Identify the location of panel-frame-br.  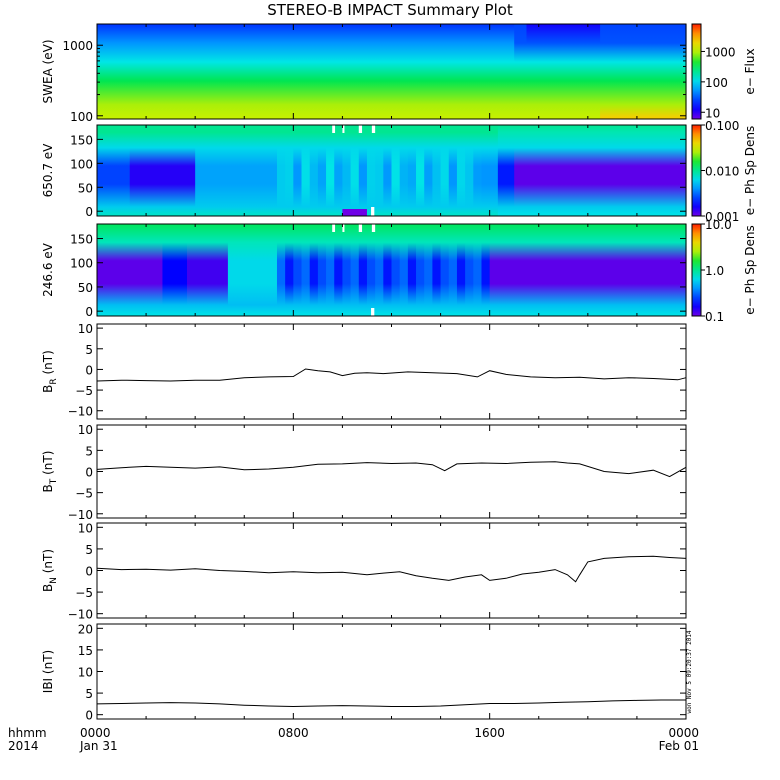
(391, 371).